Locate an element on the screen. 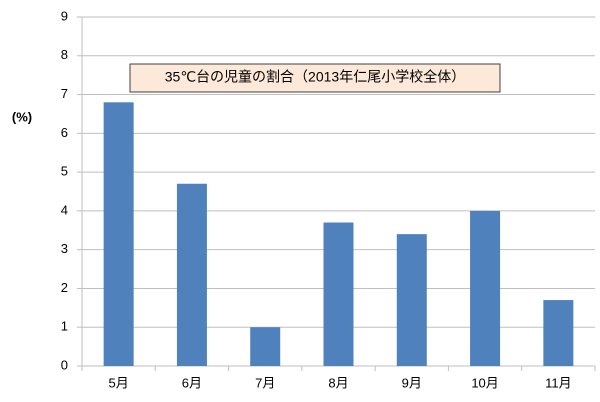  x-tick-label: 10月 is located at coordinates (484, 382).